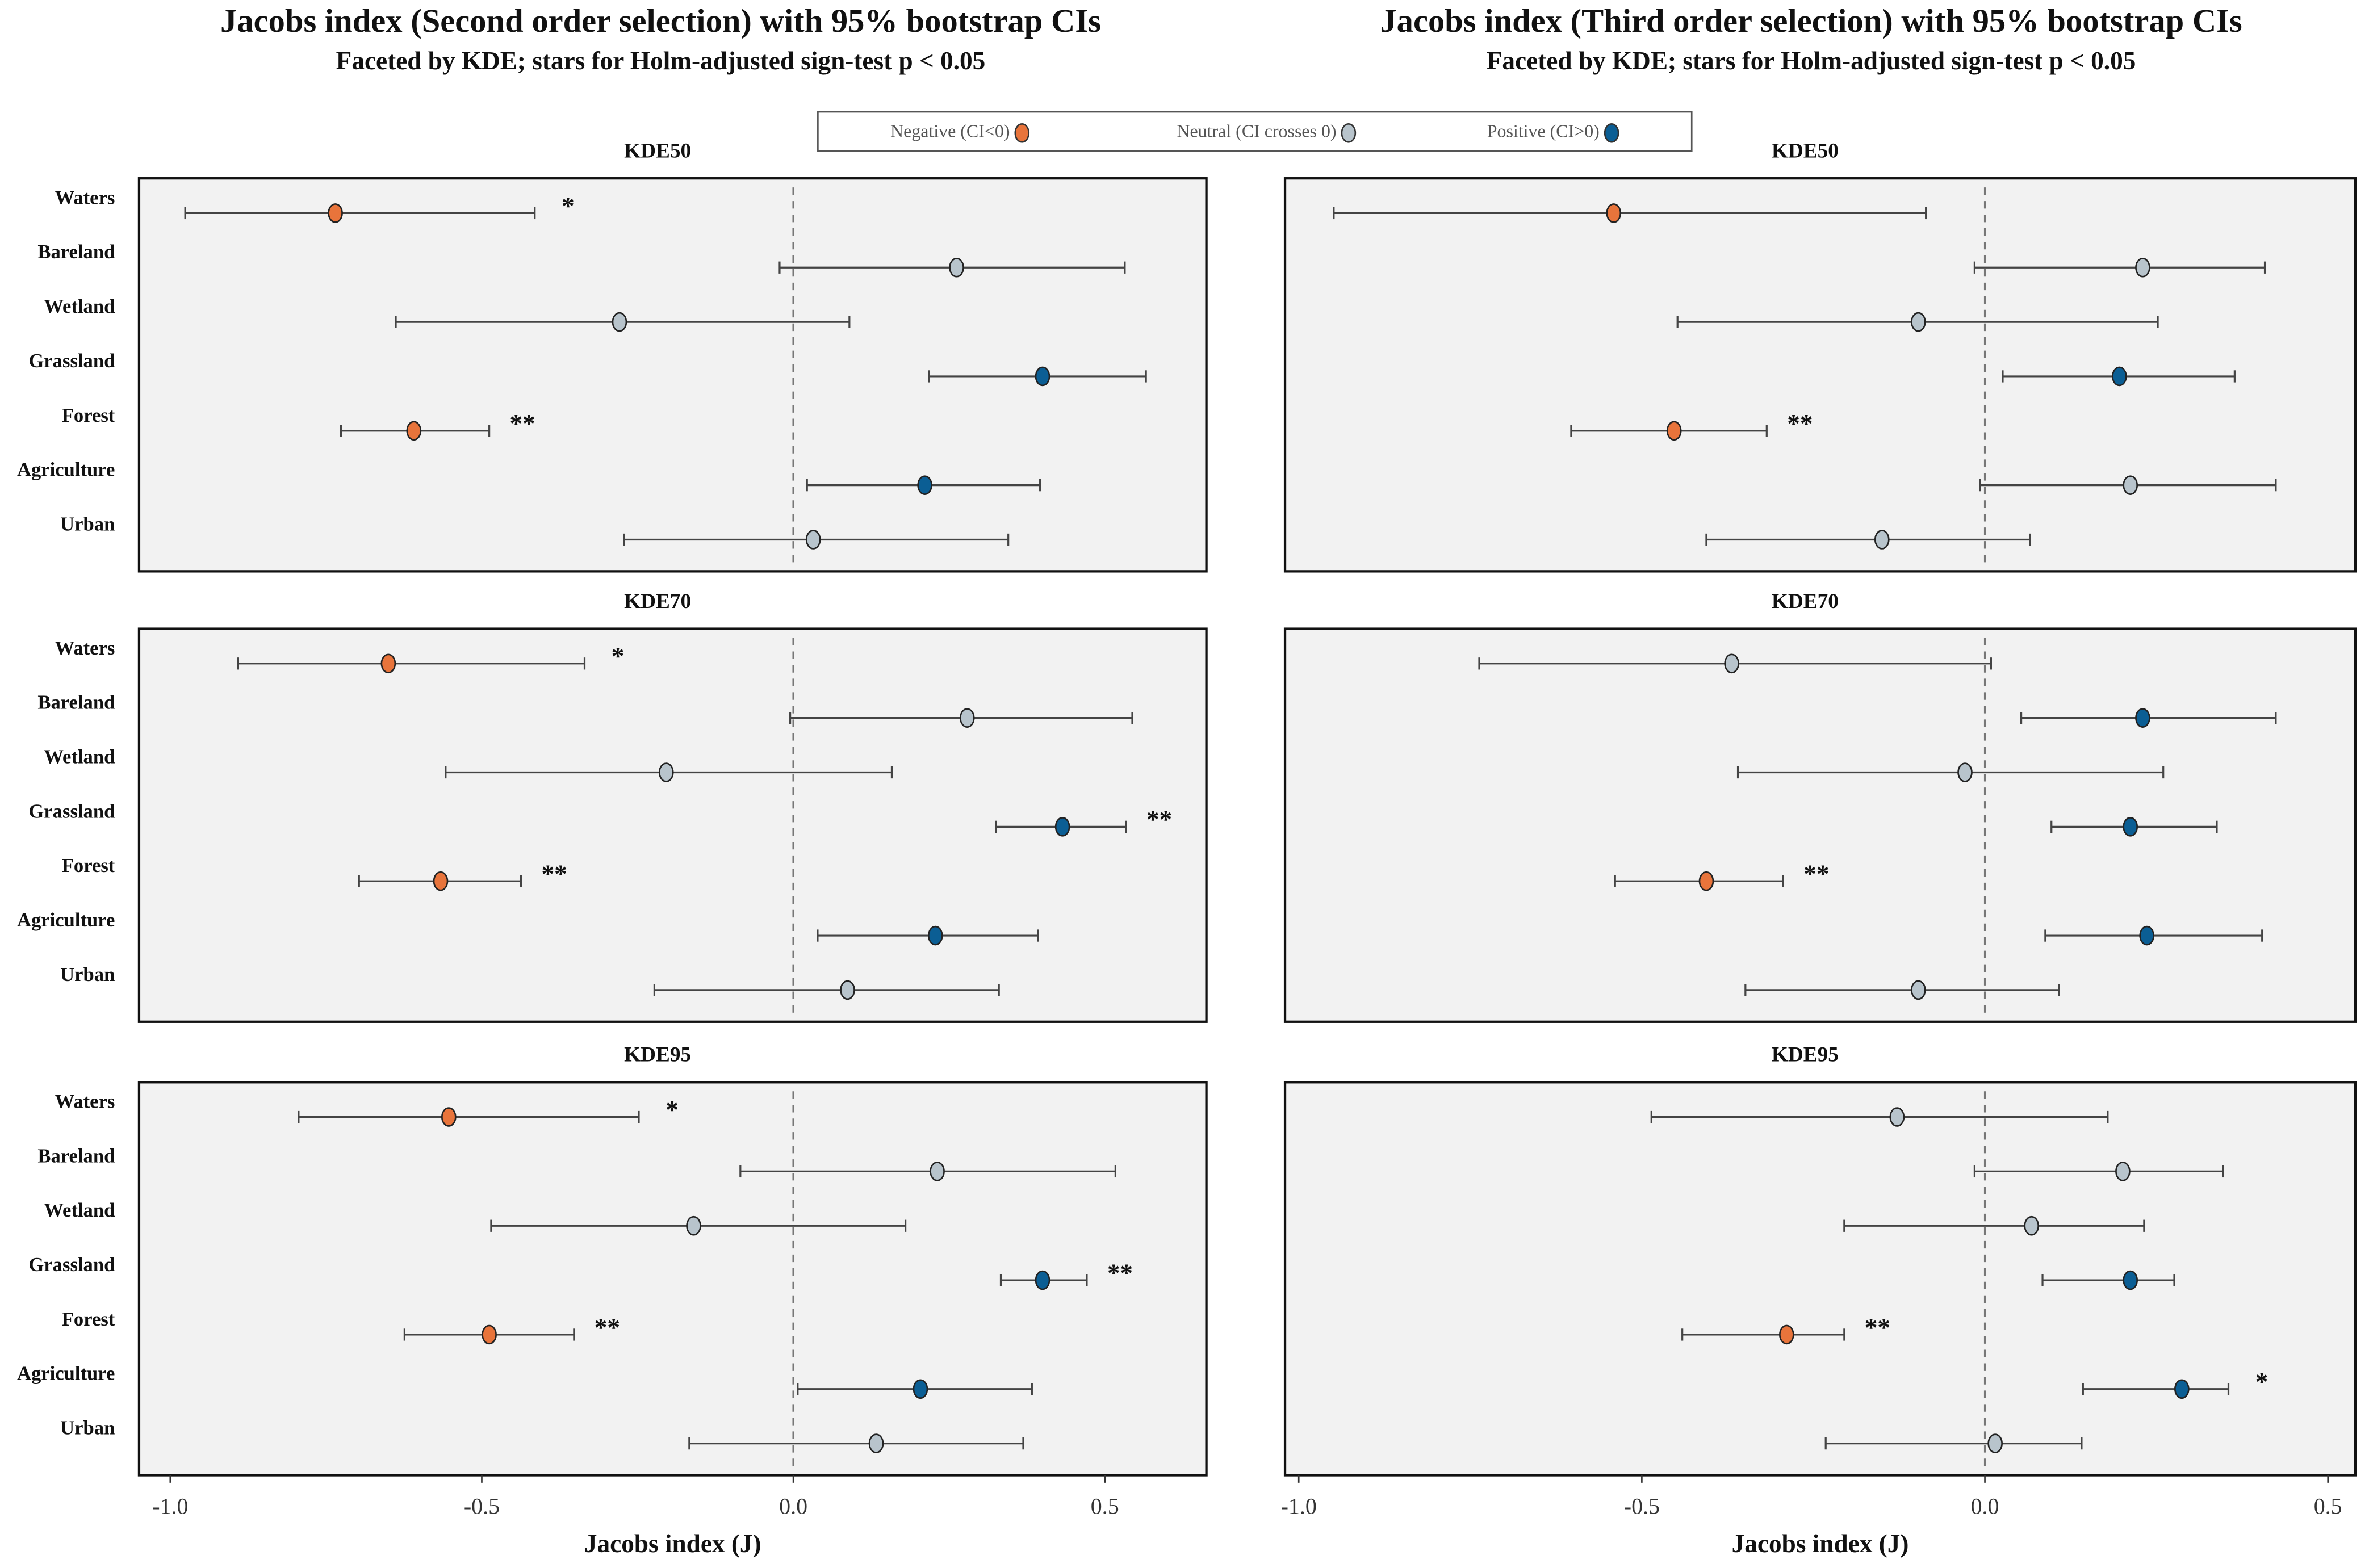  What do you see at coordinates (950, 131) in the screenshot?
I see `legend-label: Negative (CI<0)` at bounding box center [950, 131].